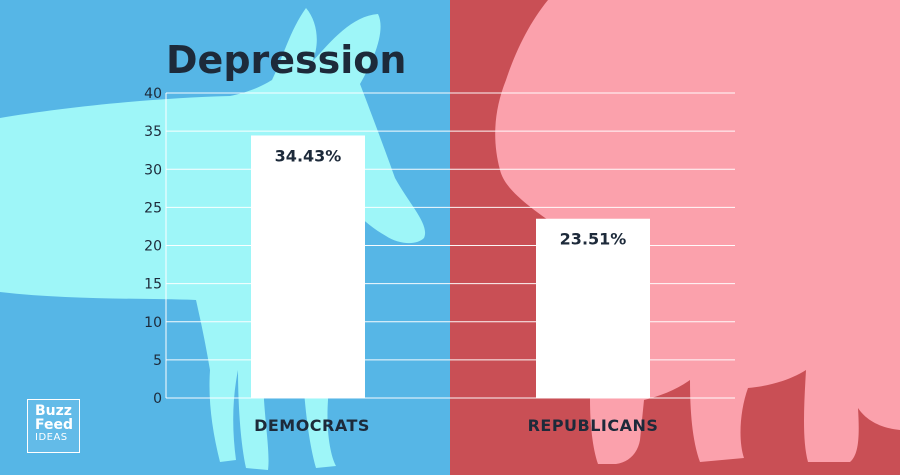 This screenshot has width=900, height=475. What do you see at coordinates (593, 425) in the screenshot?
I see `category-label: REPUBLICANS` at bounding box center [593, 425].